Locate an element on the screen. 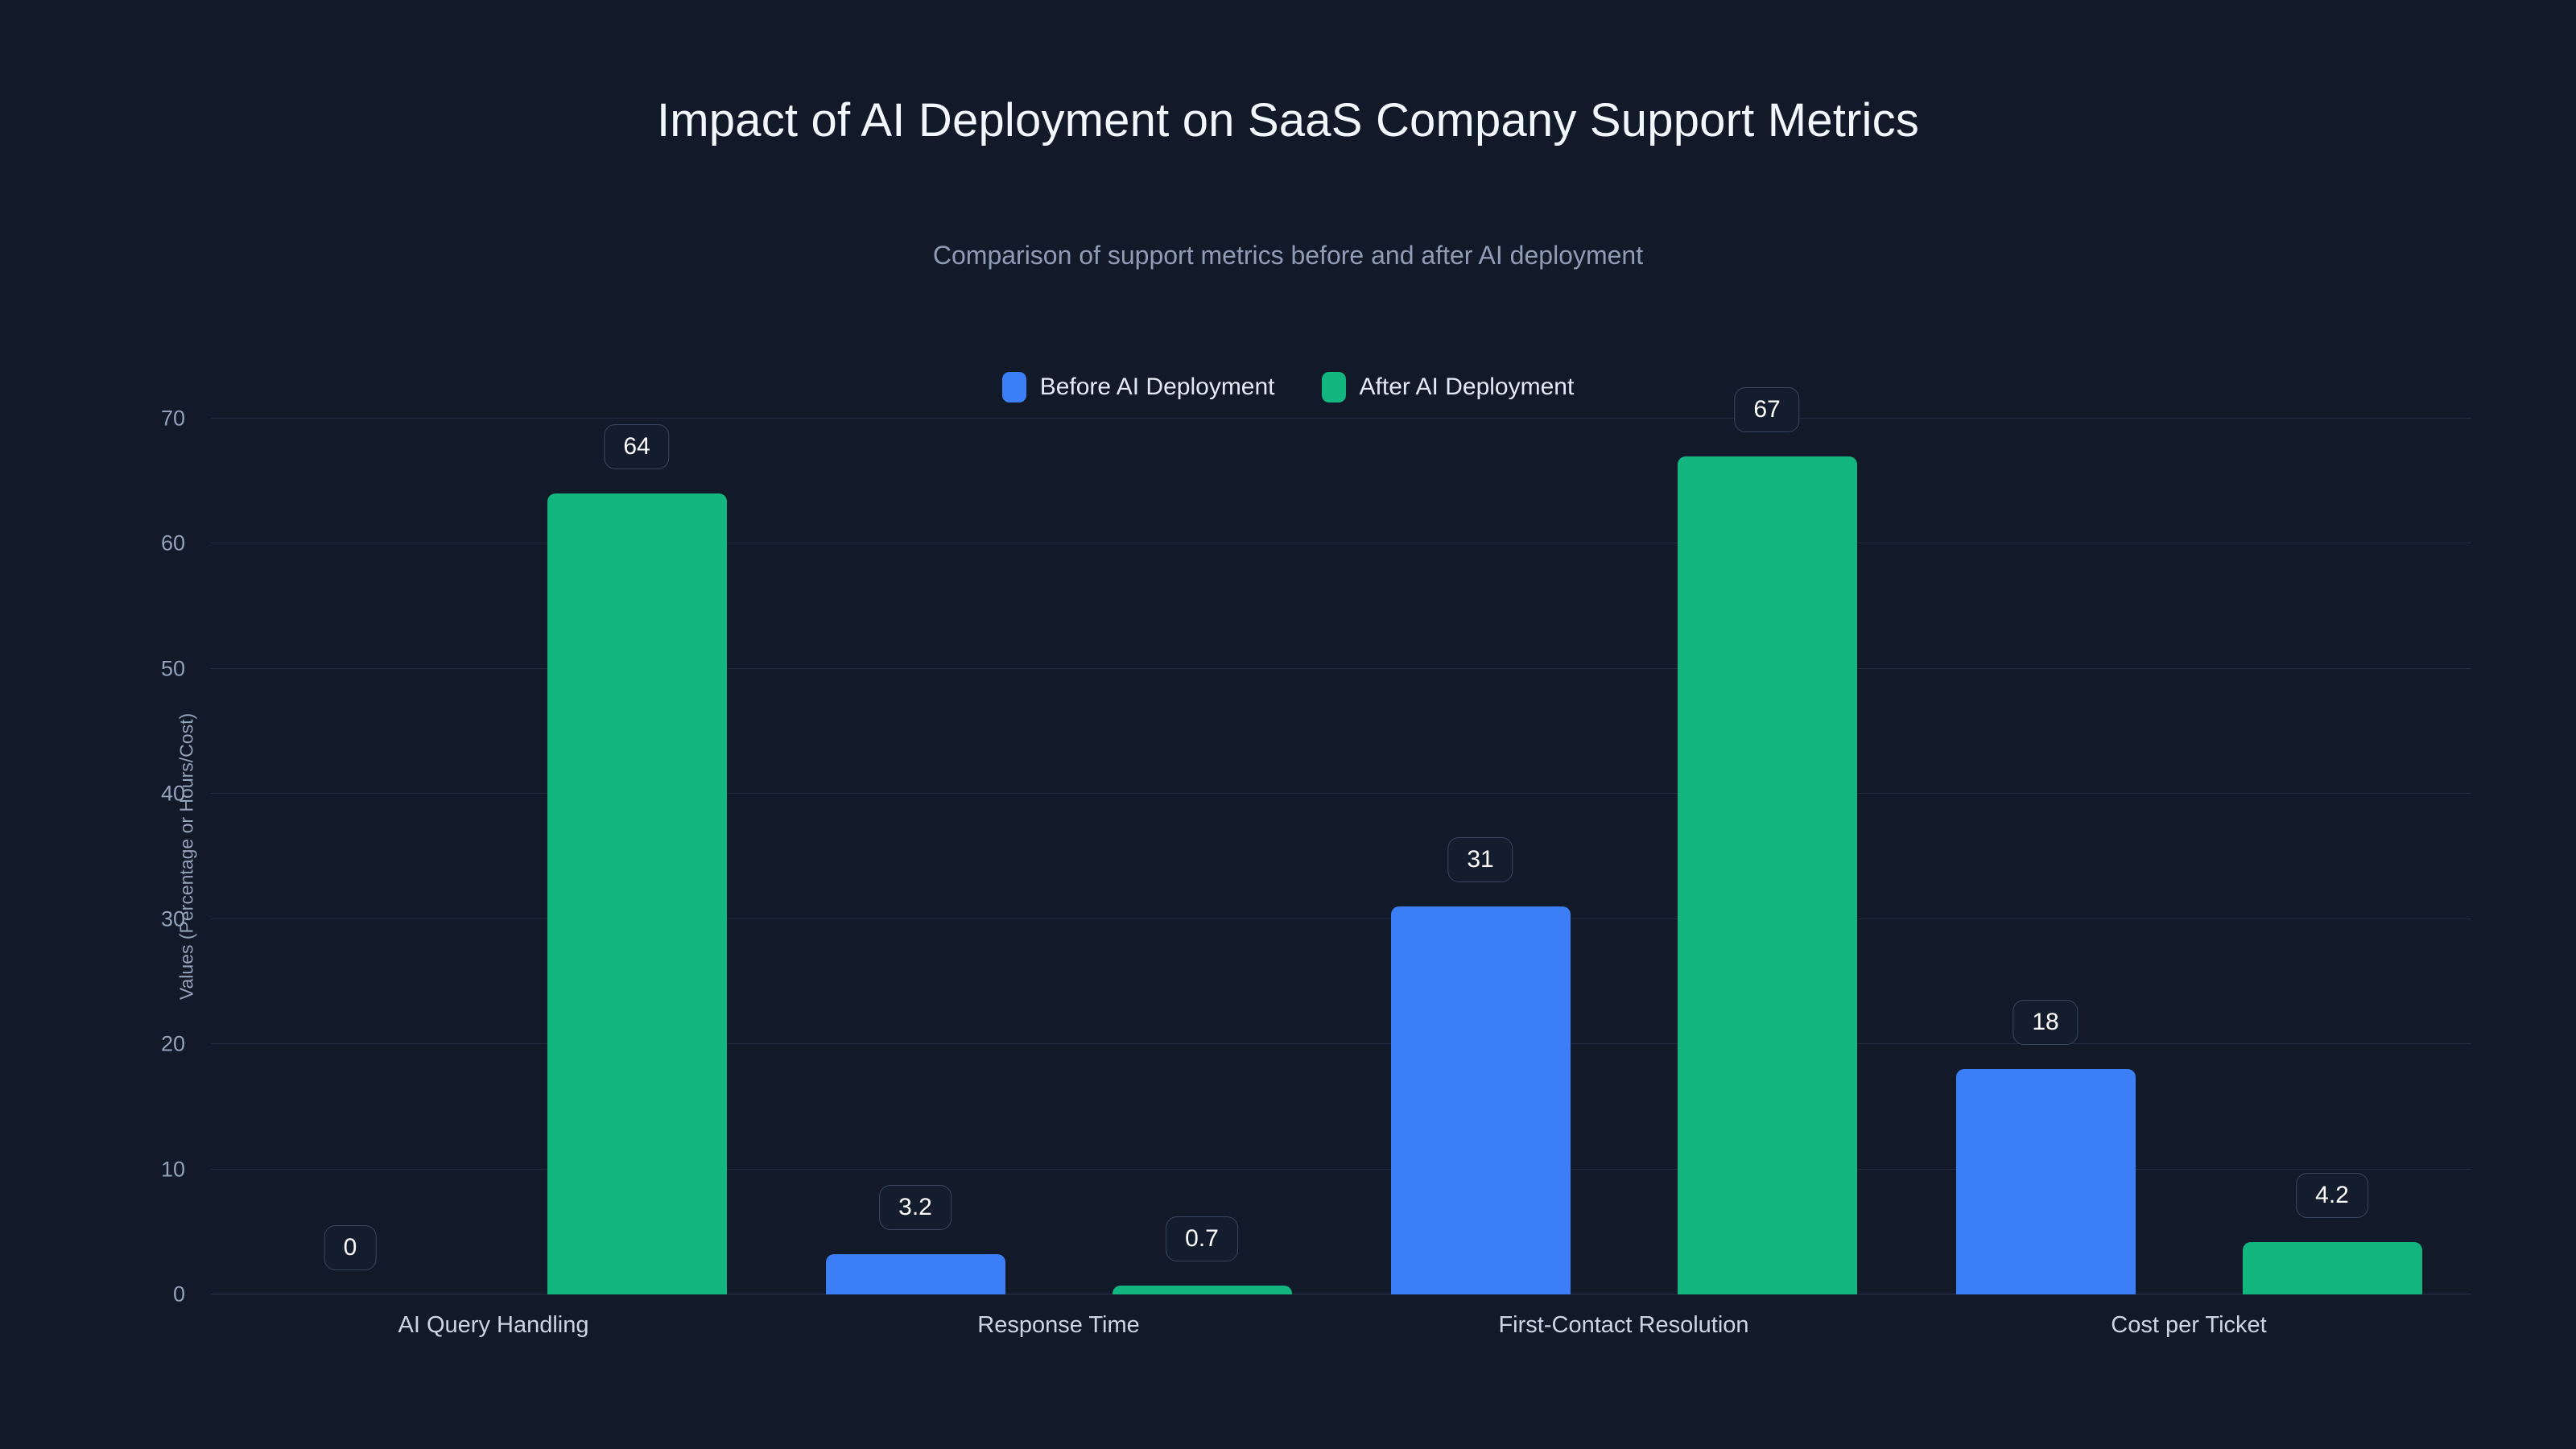 This screenshot has width=2576, height=1449. x-axis-tick-label: First-Contact Resolution is located at coordinates (1623, 1325).